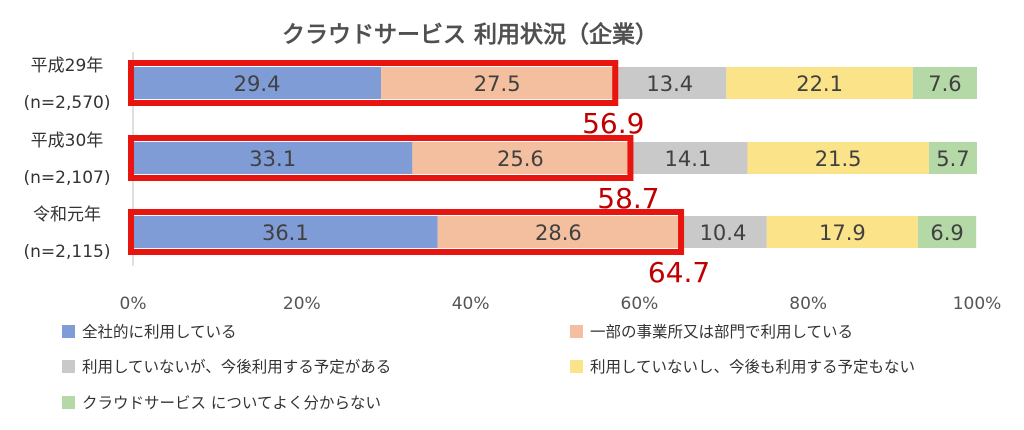 Image resolution: width=1024 pixels, height=430 pixels. I want to click on data-label: 21.5, so click(838, 159).